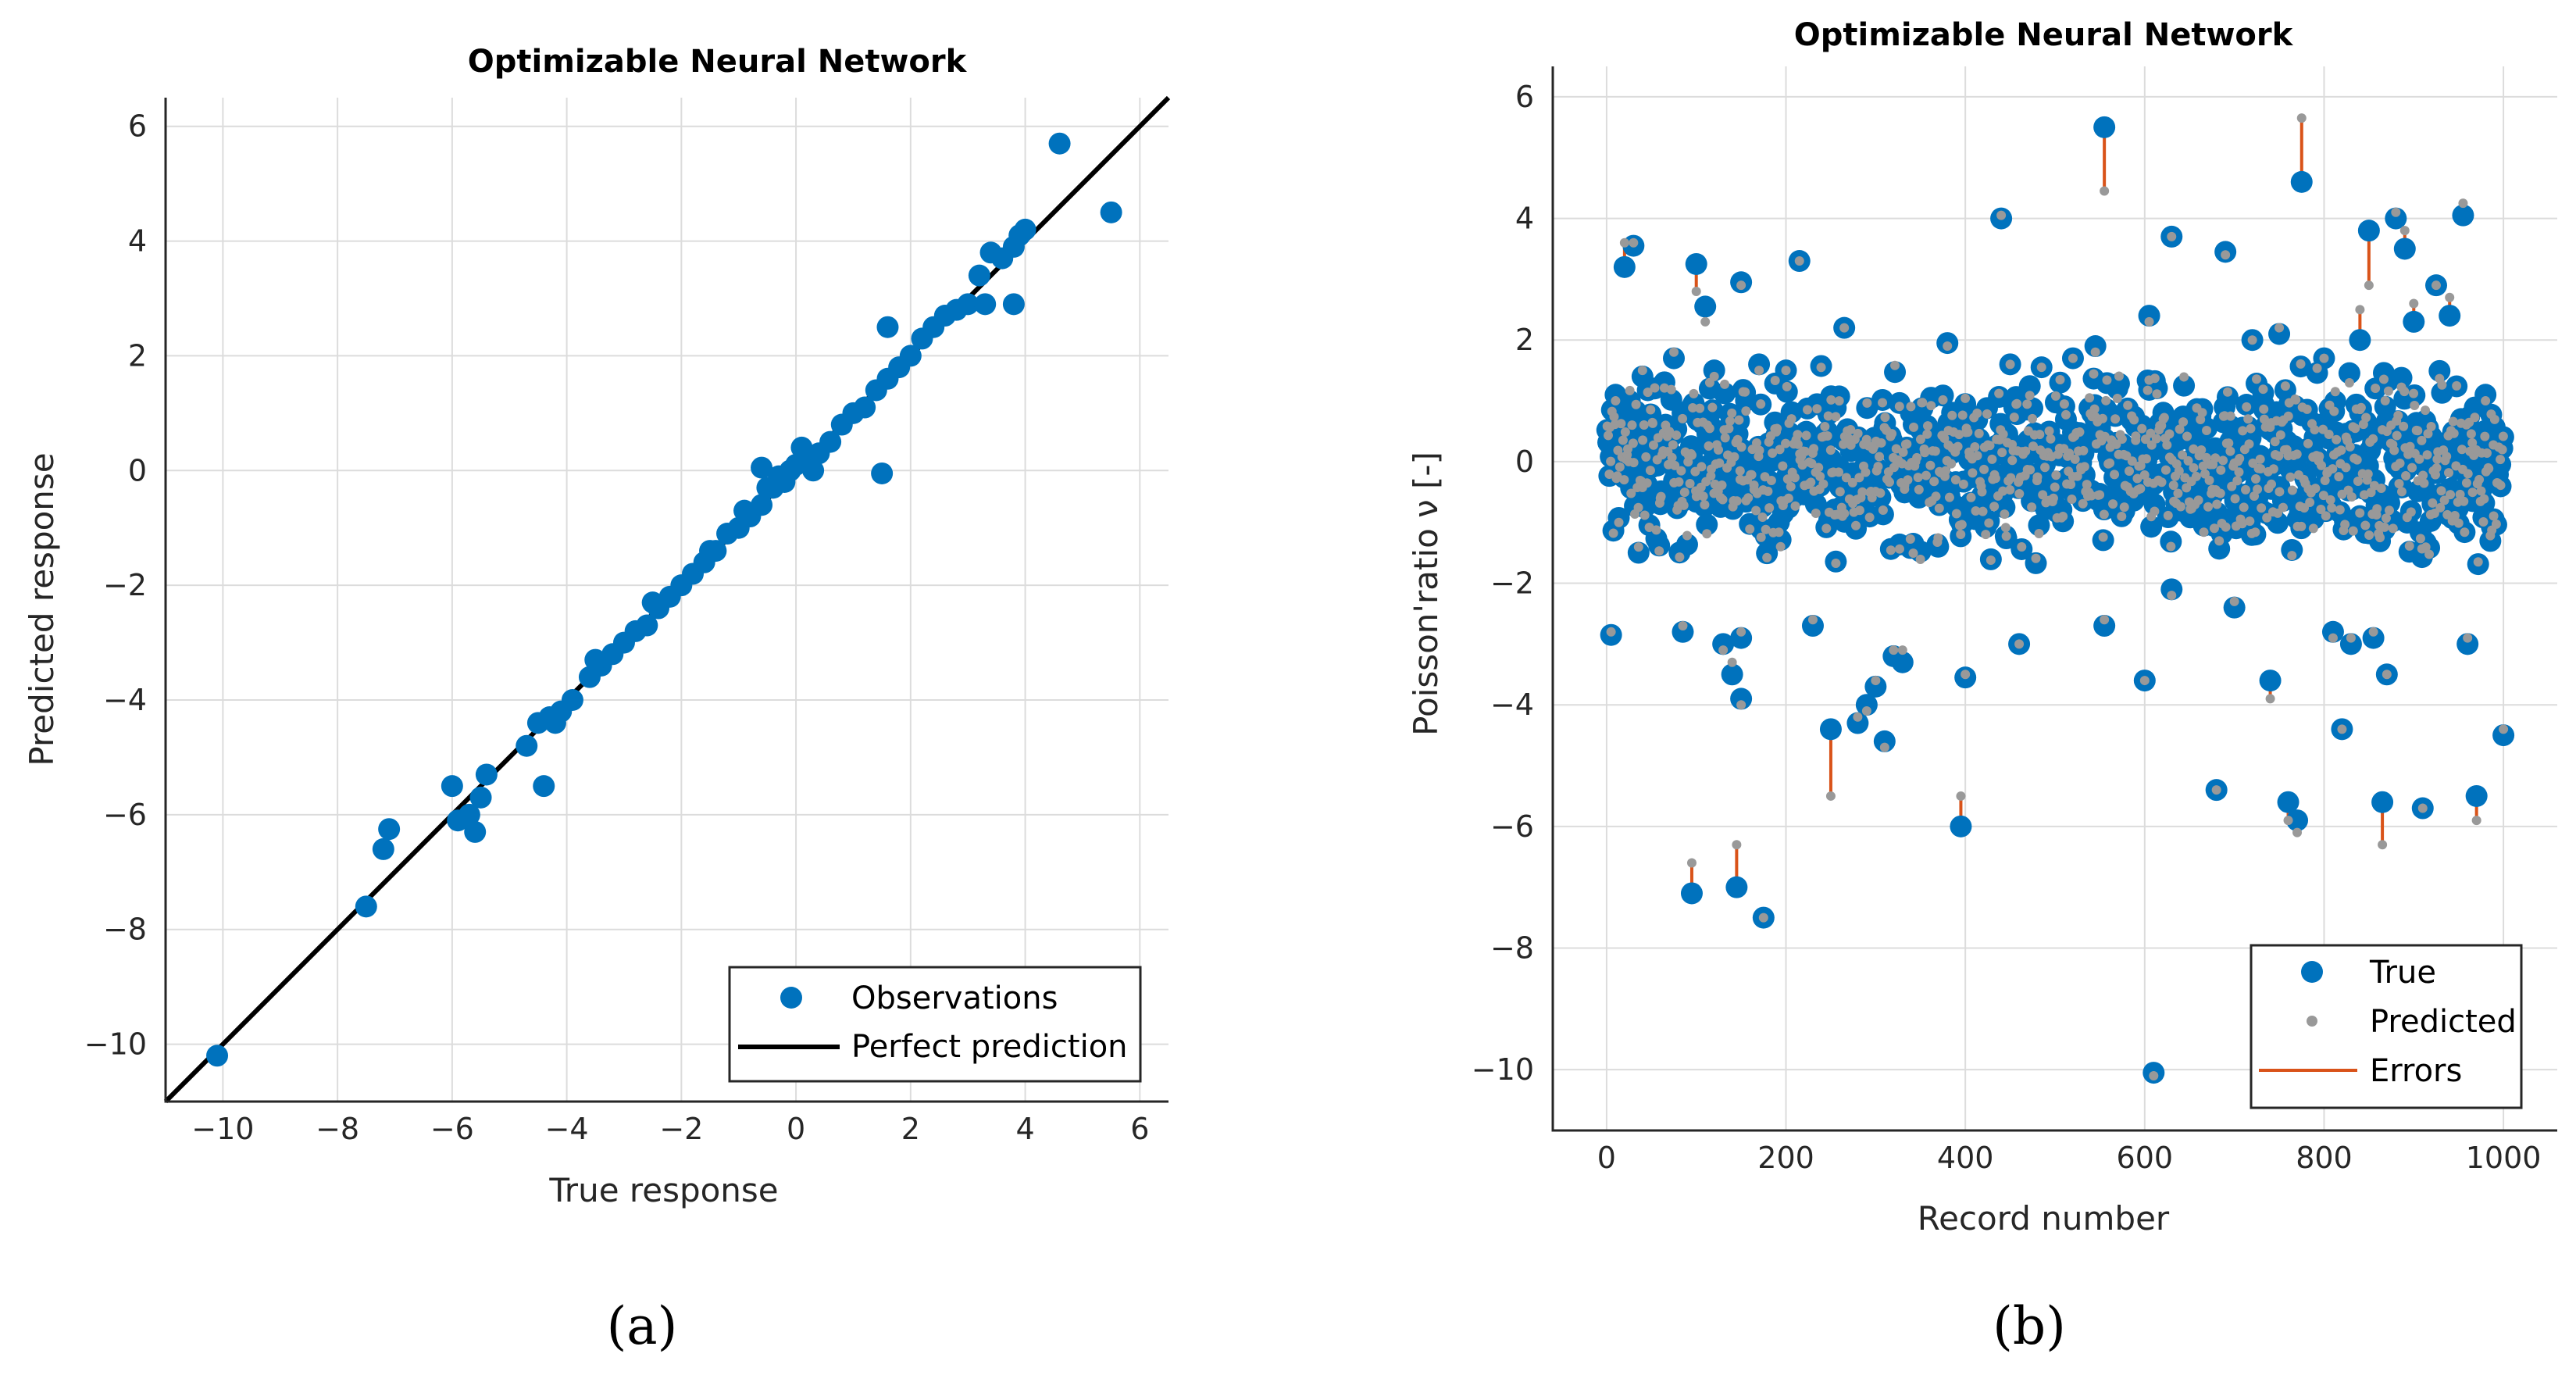  I want to click on chart-a-x-tick-label: 0, so click(796, 1129).